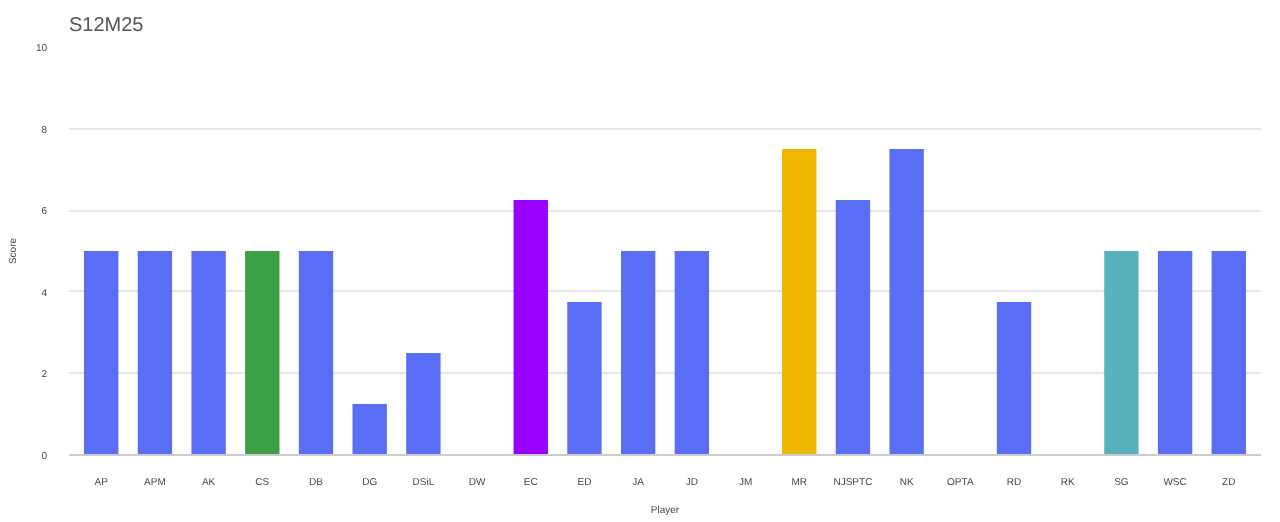  What do you see at coordinates (107, 26) in the screenshot?
I see `chart-title: S12M25` at bounding box center [107, 26].